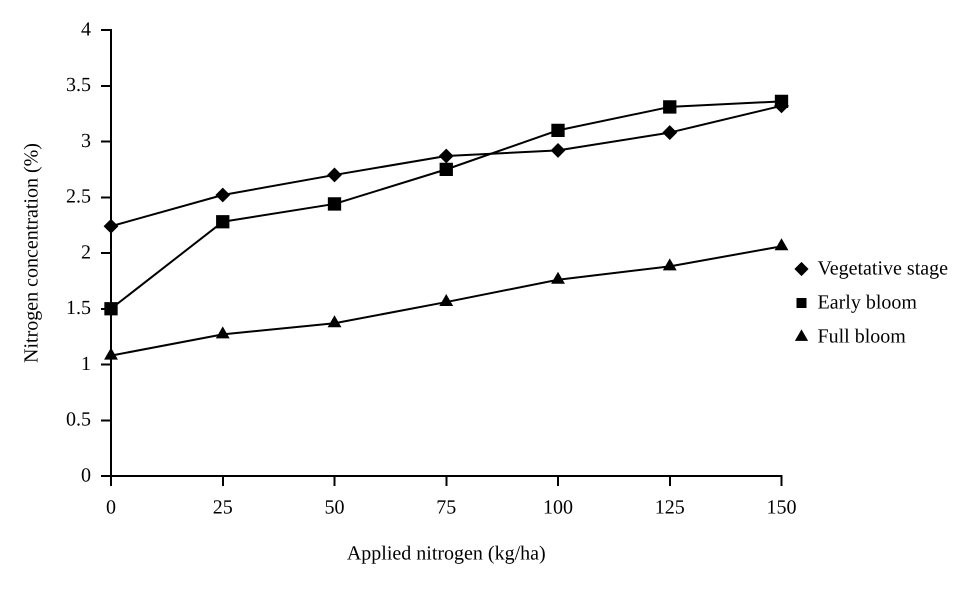 Image resolution: width=977 pixels, height=592 pixels. Describe the element at coordinates (446, 553) in the screenshot. I see `x-axis-title: Applied nitrogen (kg/ha)` at that location.